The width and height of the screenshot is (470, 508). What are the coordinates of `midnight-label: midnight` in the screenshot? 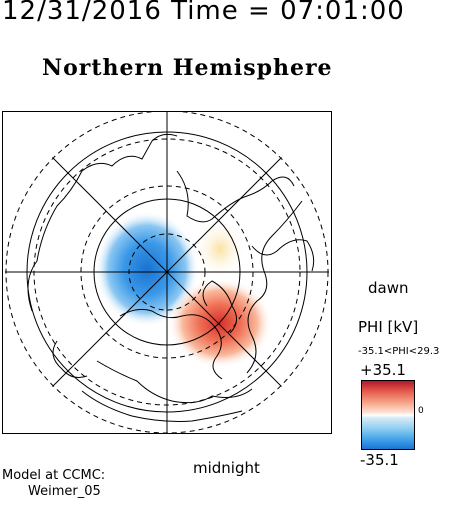 It's located at (226, 468).